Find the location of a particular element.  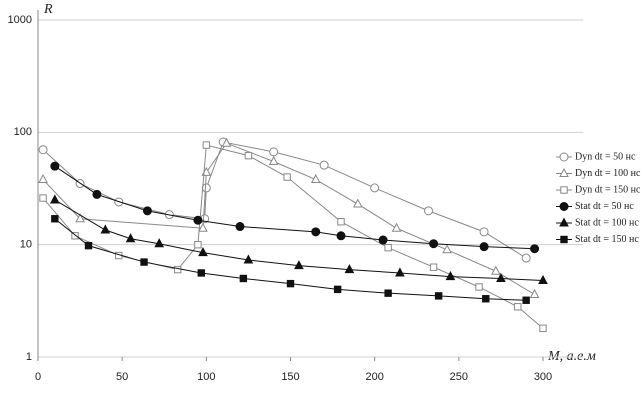

y-tick-label: 1 is located at coordinates (29, 357).